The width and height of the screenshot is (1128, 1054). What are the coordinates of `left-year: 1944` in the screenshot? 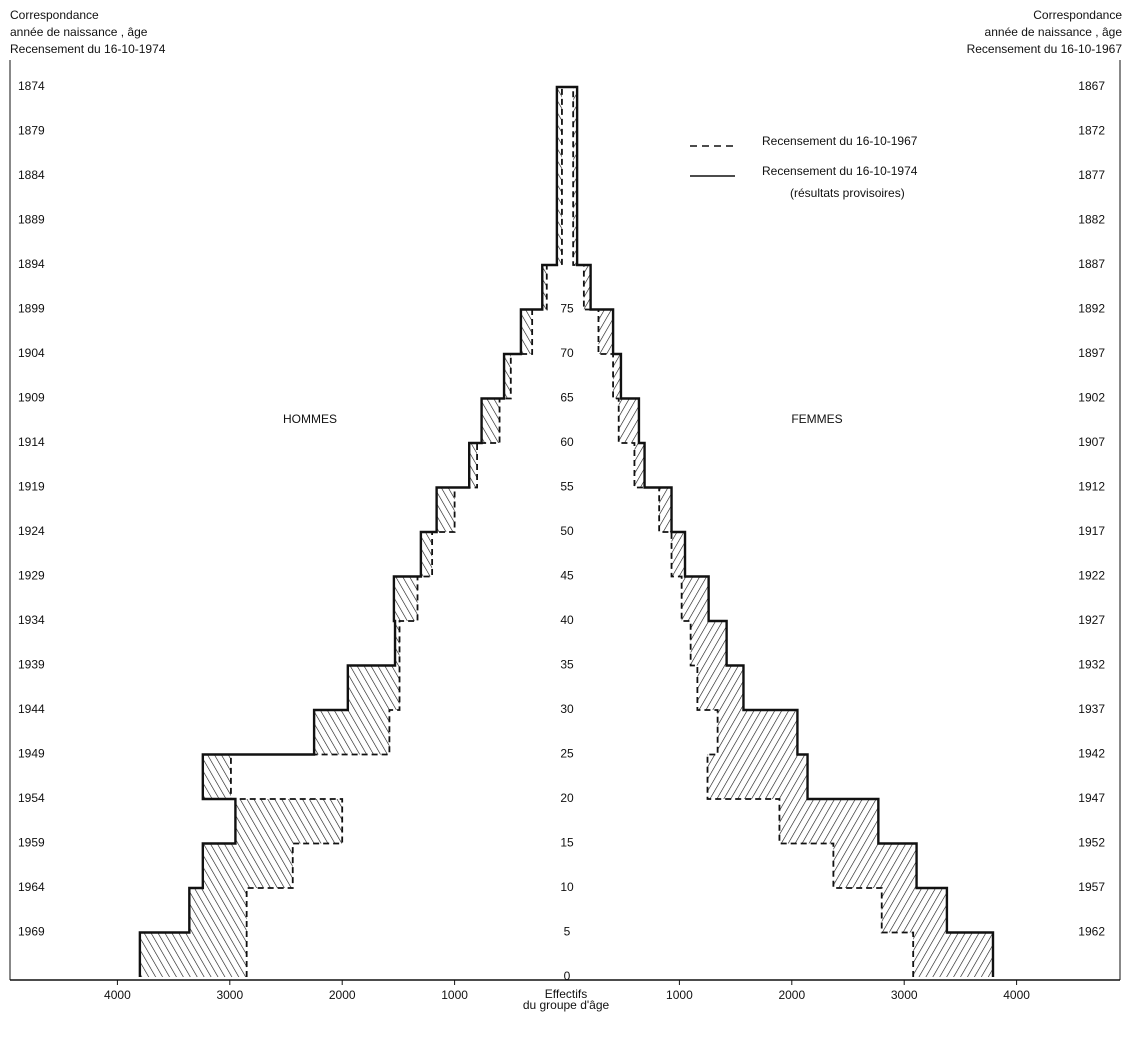 It's located at (31, 709).